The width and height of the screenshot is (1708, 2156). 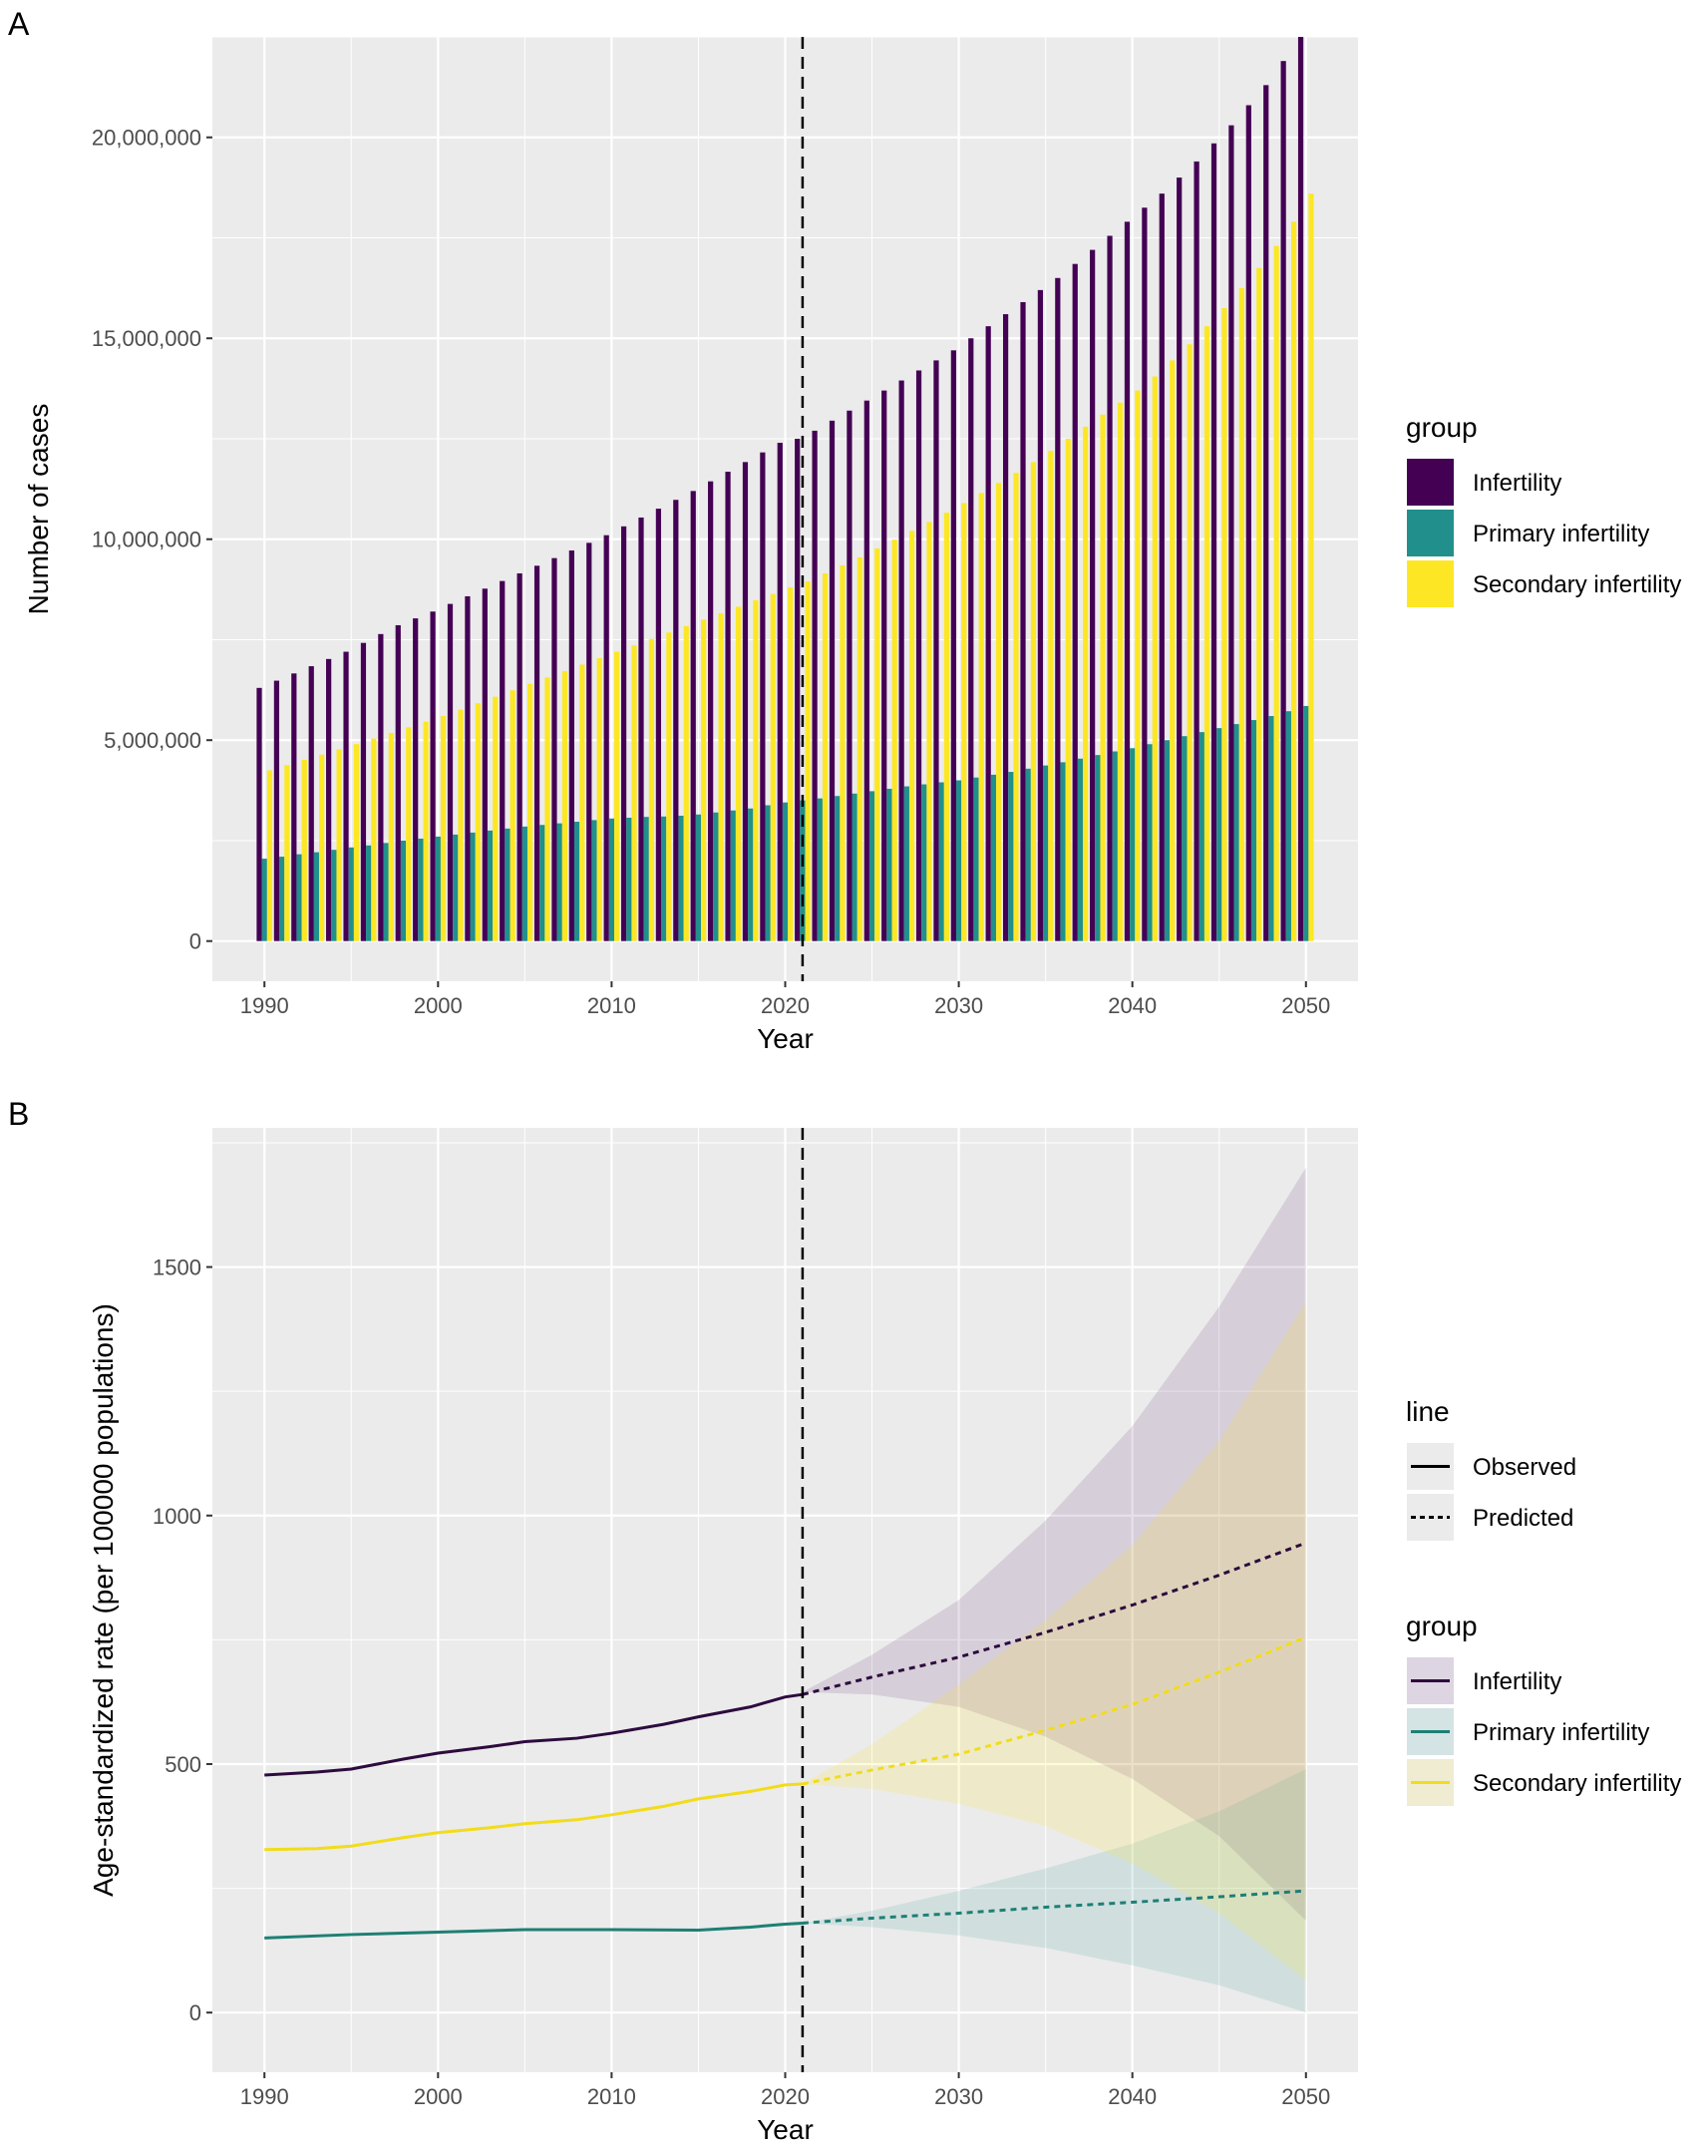 I want to click on bar-infertility-2005, so click(x=519, y=757).